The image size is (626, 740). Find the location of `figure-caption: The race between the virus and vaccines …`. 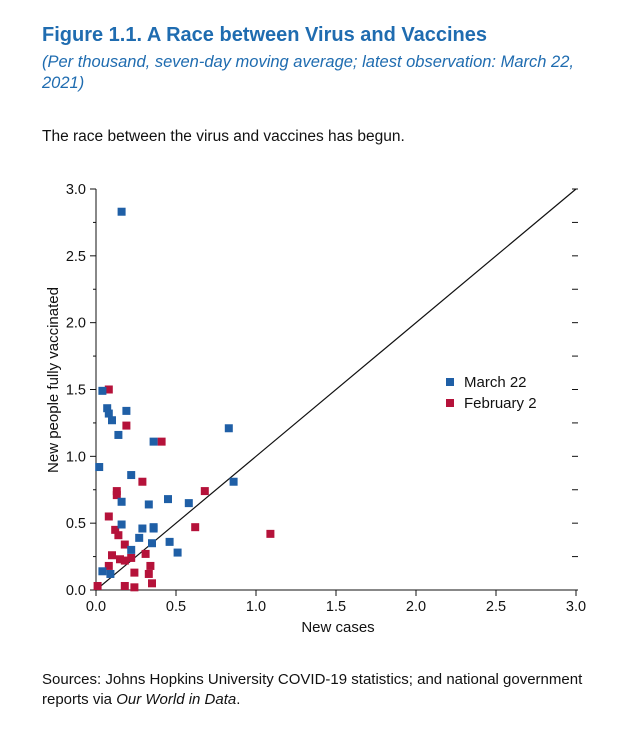

figure-caption: The race between the virus and vaccines … is located at coordinates (223, 136).